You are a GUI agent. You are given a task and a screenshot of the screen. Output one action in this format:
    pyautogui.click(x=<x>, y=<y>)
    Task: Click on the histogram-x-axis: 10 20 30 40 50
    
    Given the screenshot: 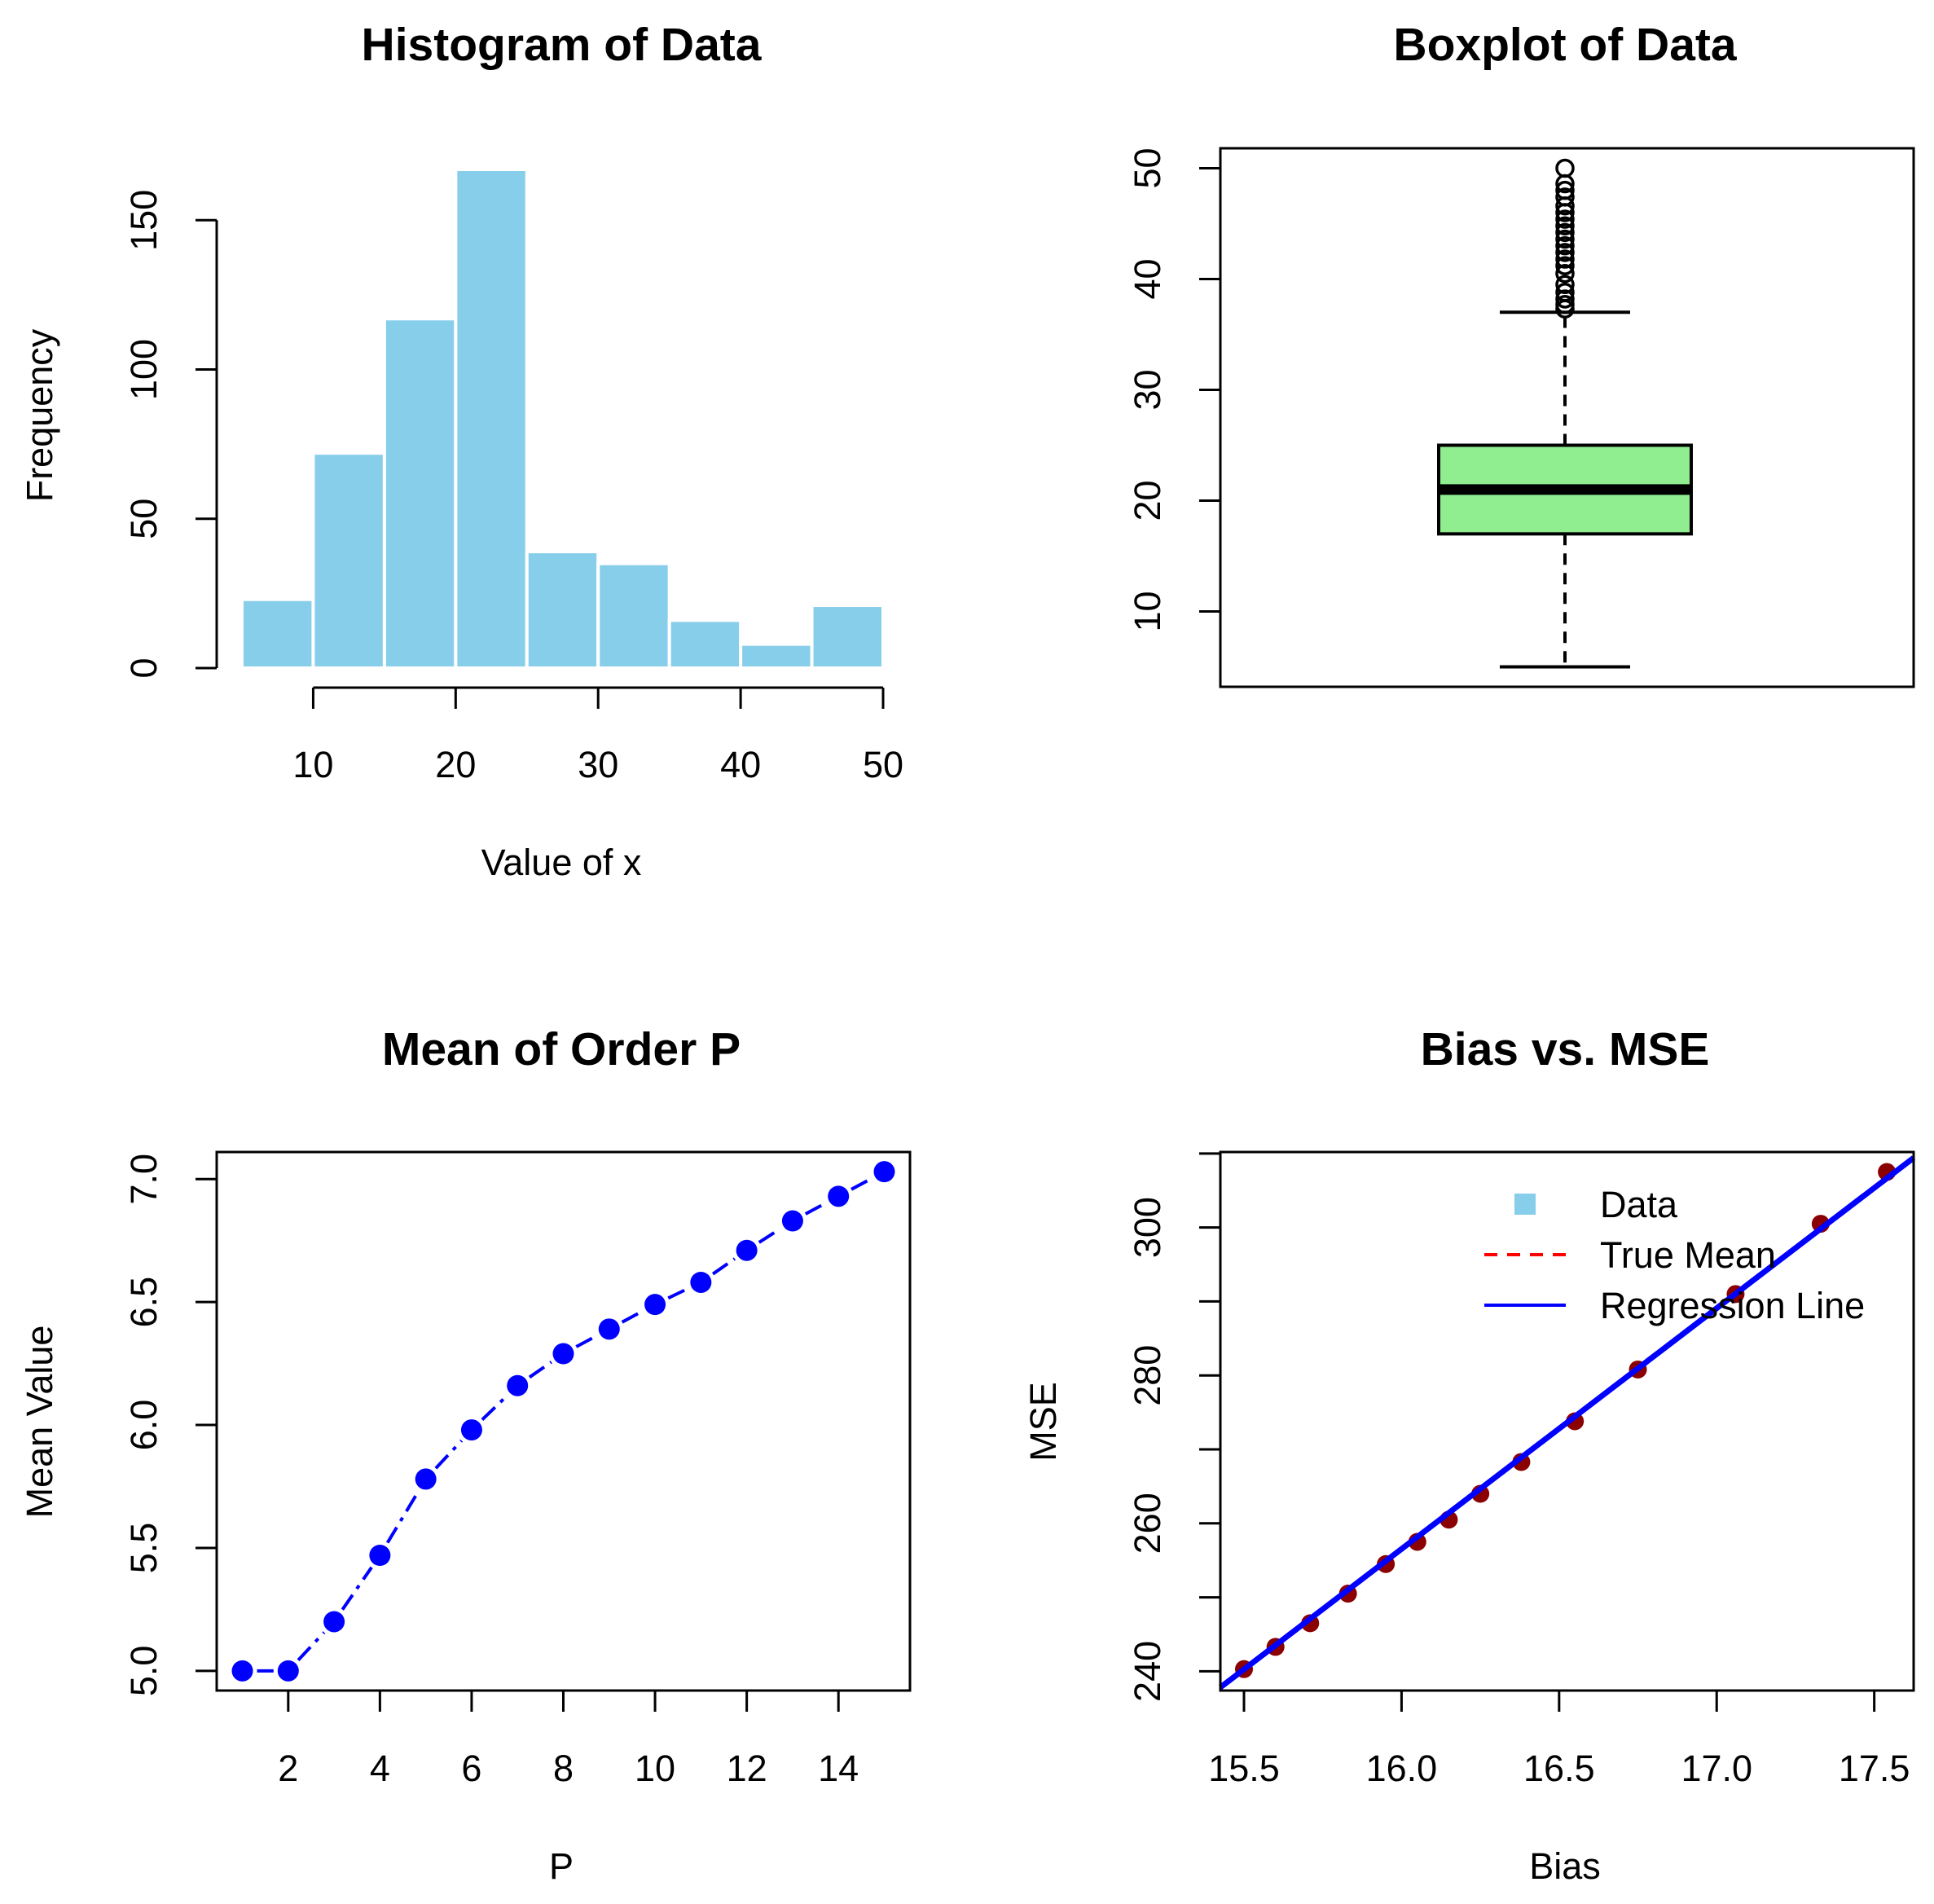 What is the action you would take?
    pyautogui.click(x=598, y=735)
    